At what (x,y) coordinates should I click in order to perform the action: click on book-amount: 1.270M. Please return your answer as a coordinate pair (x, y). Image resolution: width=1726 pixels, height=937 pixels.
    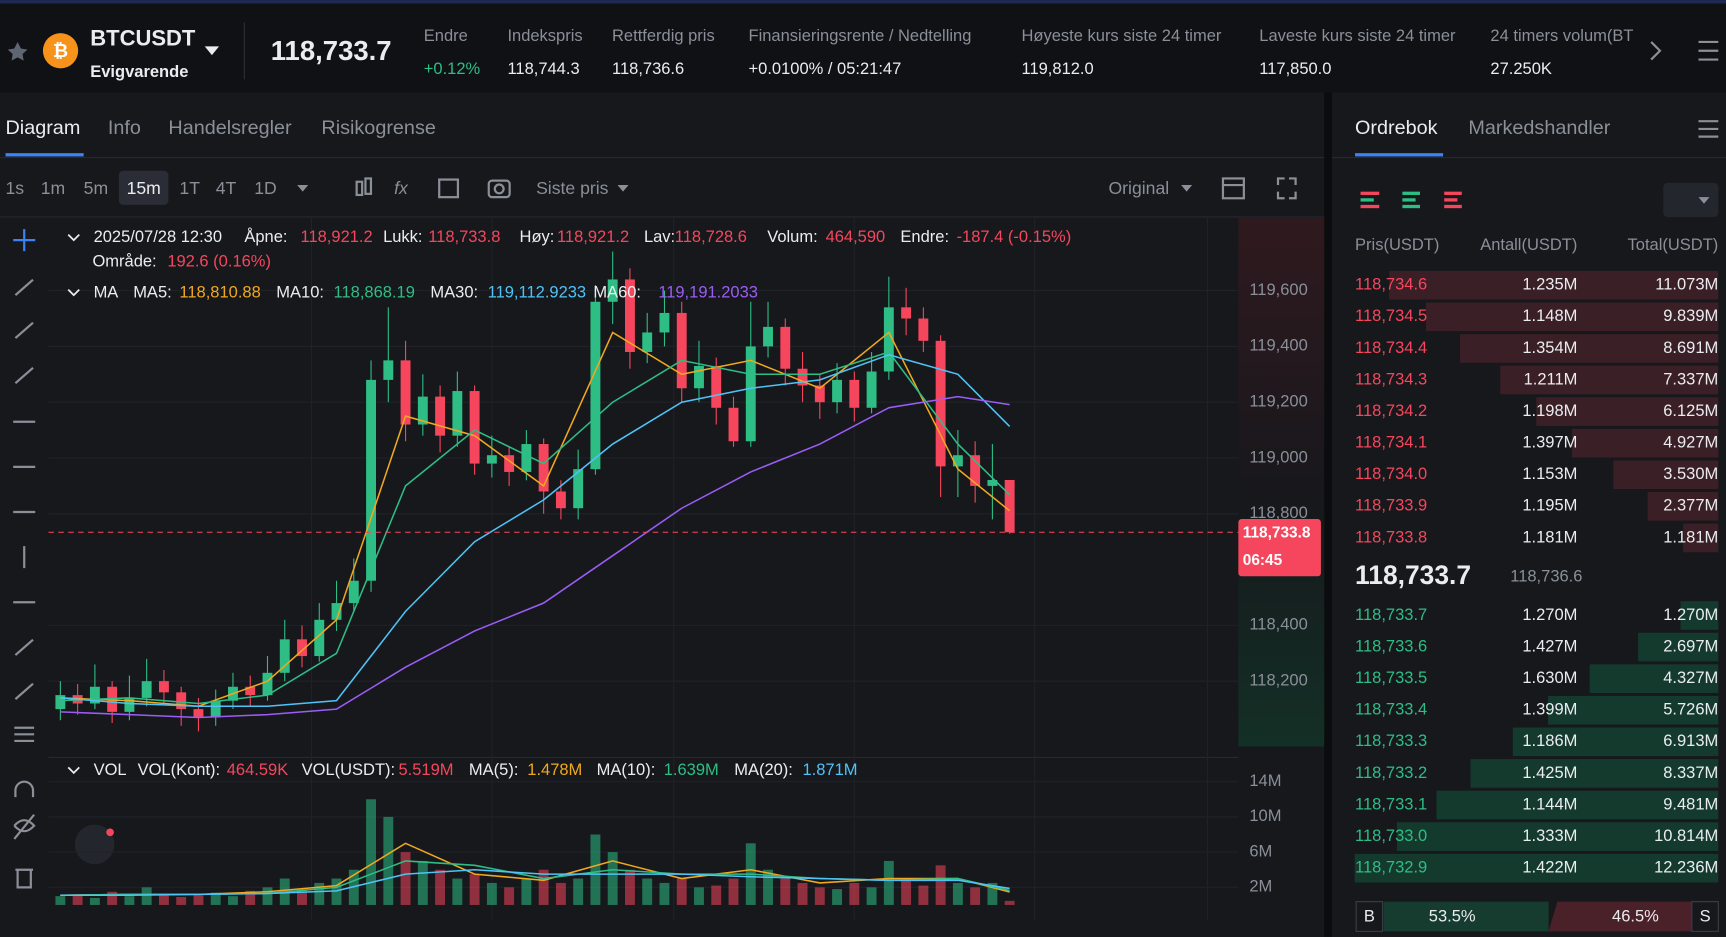
    Looking at the image, I should click on (1549, 615).